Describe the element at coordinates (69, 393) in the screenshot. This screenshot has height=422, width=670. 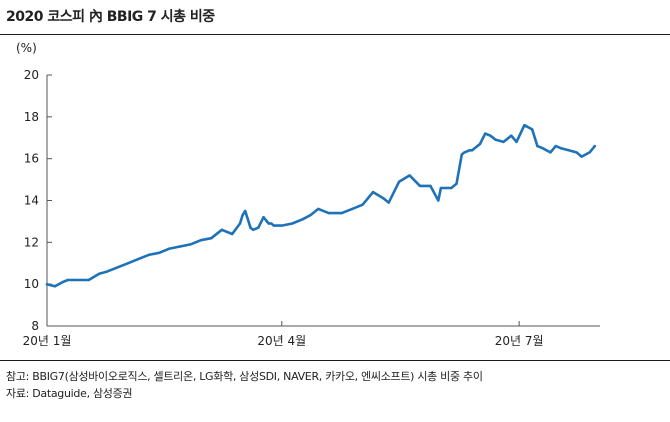
I see `source-note: 자료: Dataguide, 삼성증권` at that location.